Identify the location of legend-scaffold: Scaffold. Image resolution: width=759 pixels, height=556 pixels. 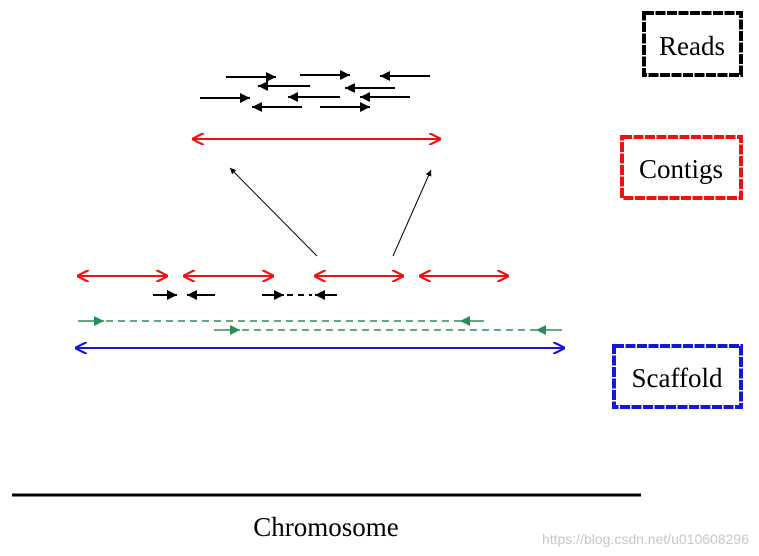
(677, 376).